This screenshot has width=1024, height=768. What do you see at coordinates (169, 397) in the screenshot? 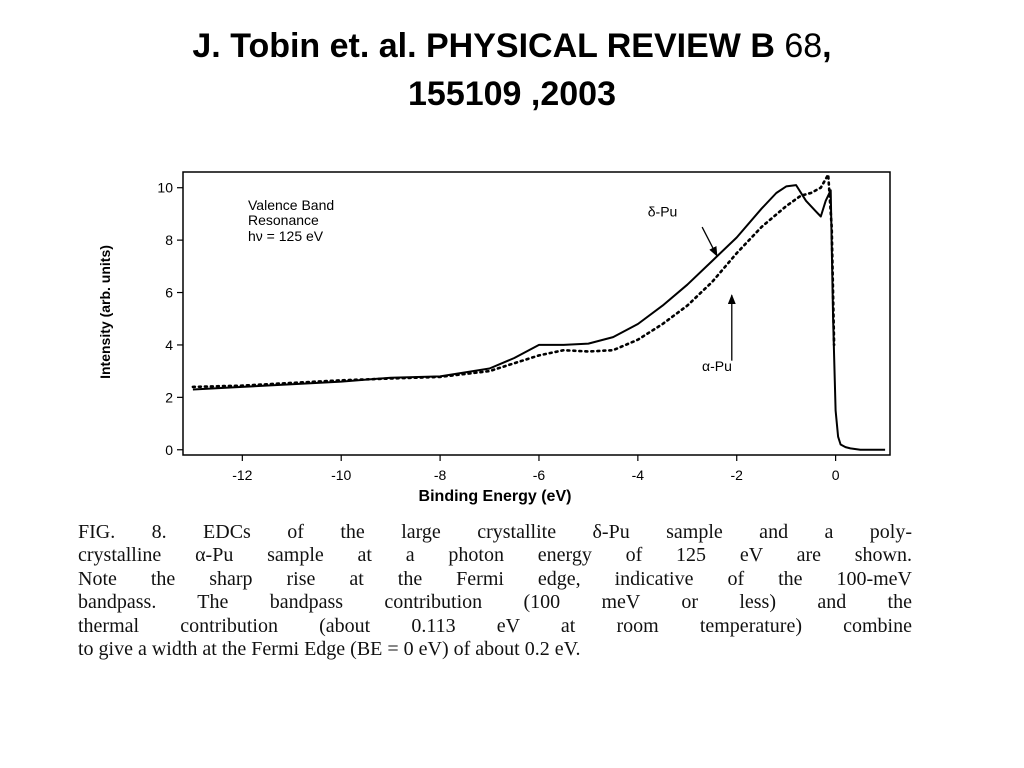
I see `y-tick-label: 2` at bounding box center [169, 397].